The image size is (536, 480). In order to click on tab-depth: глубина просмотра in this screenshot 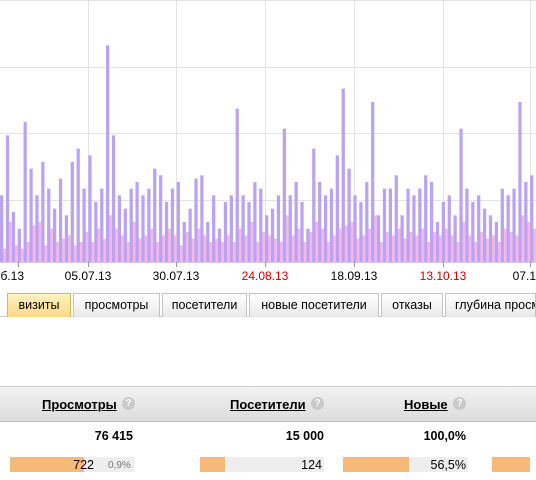, I will do `click(490, 305)`.